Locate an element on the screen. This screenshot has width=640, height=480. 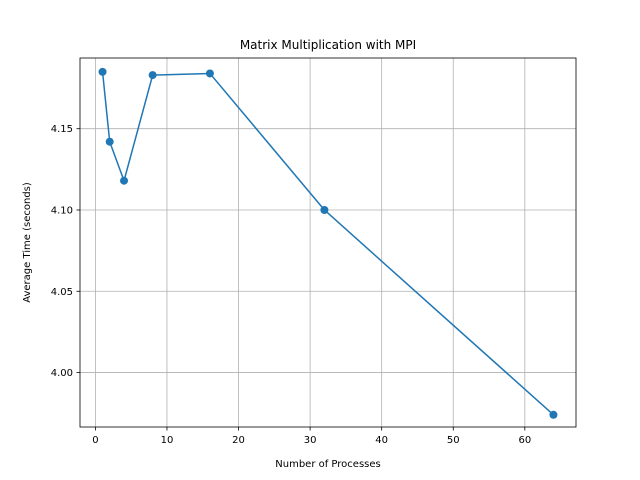
x-tick-label: 40 is located at coordinates (381, 440).